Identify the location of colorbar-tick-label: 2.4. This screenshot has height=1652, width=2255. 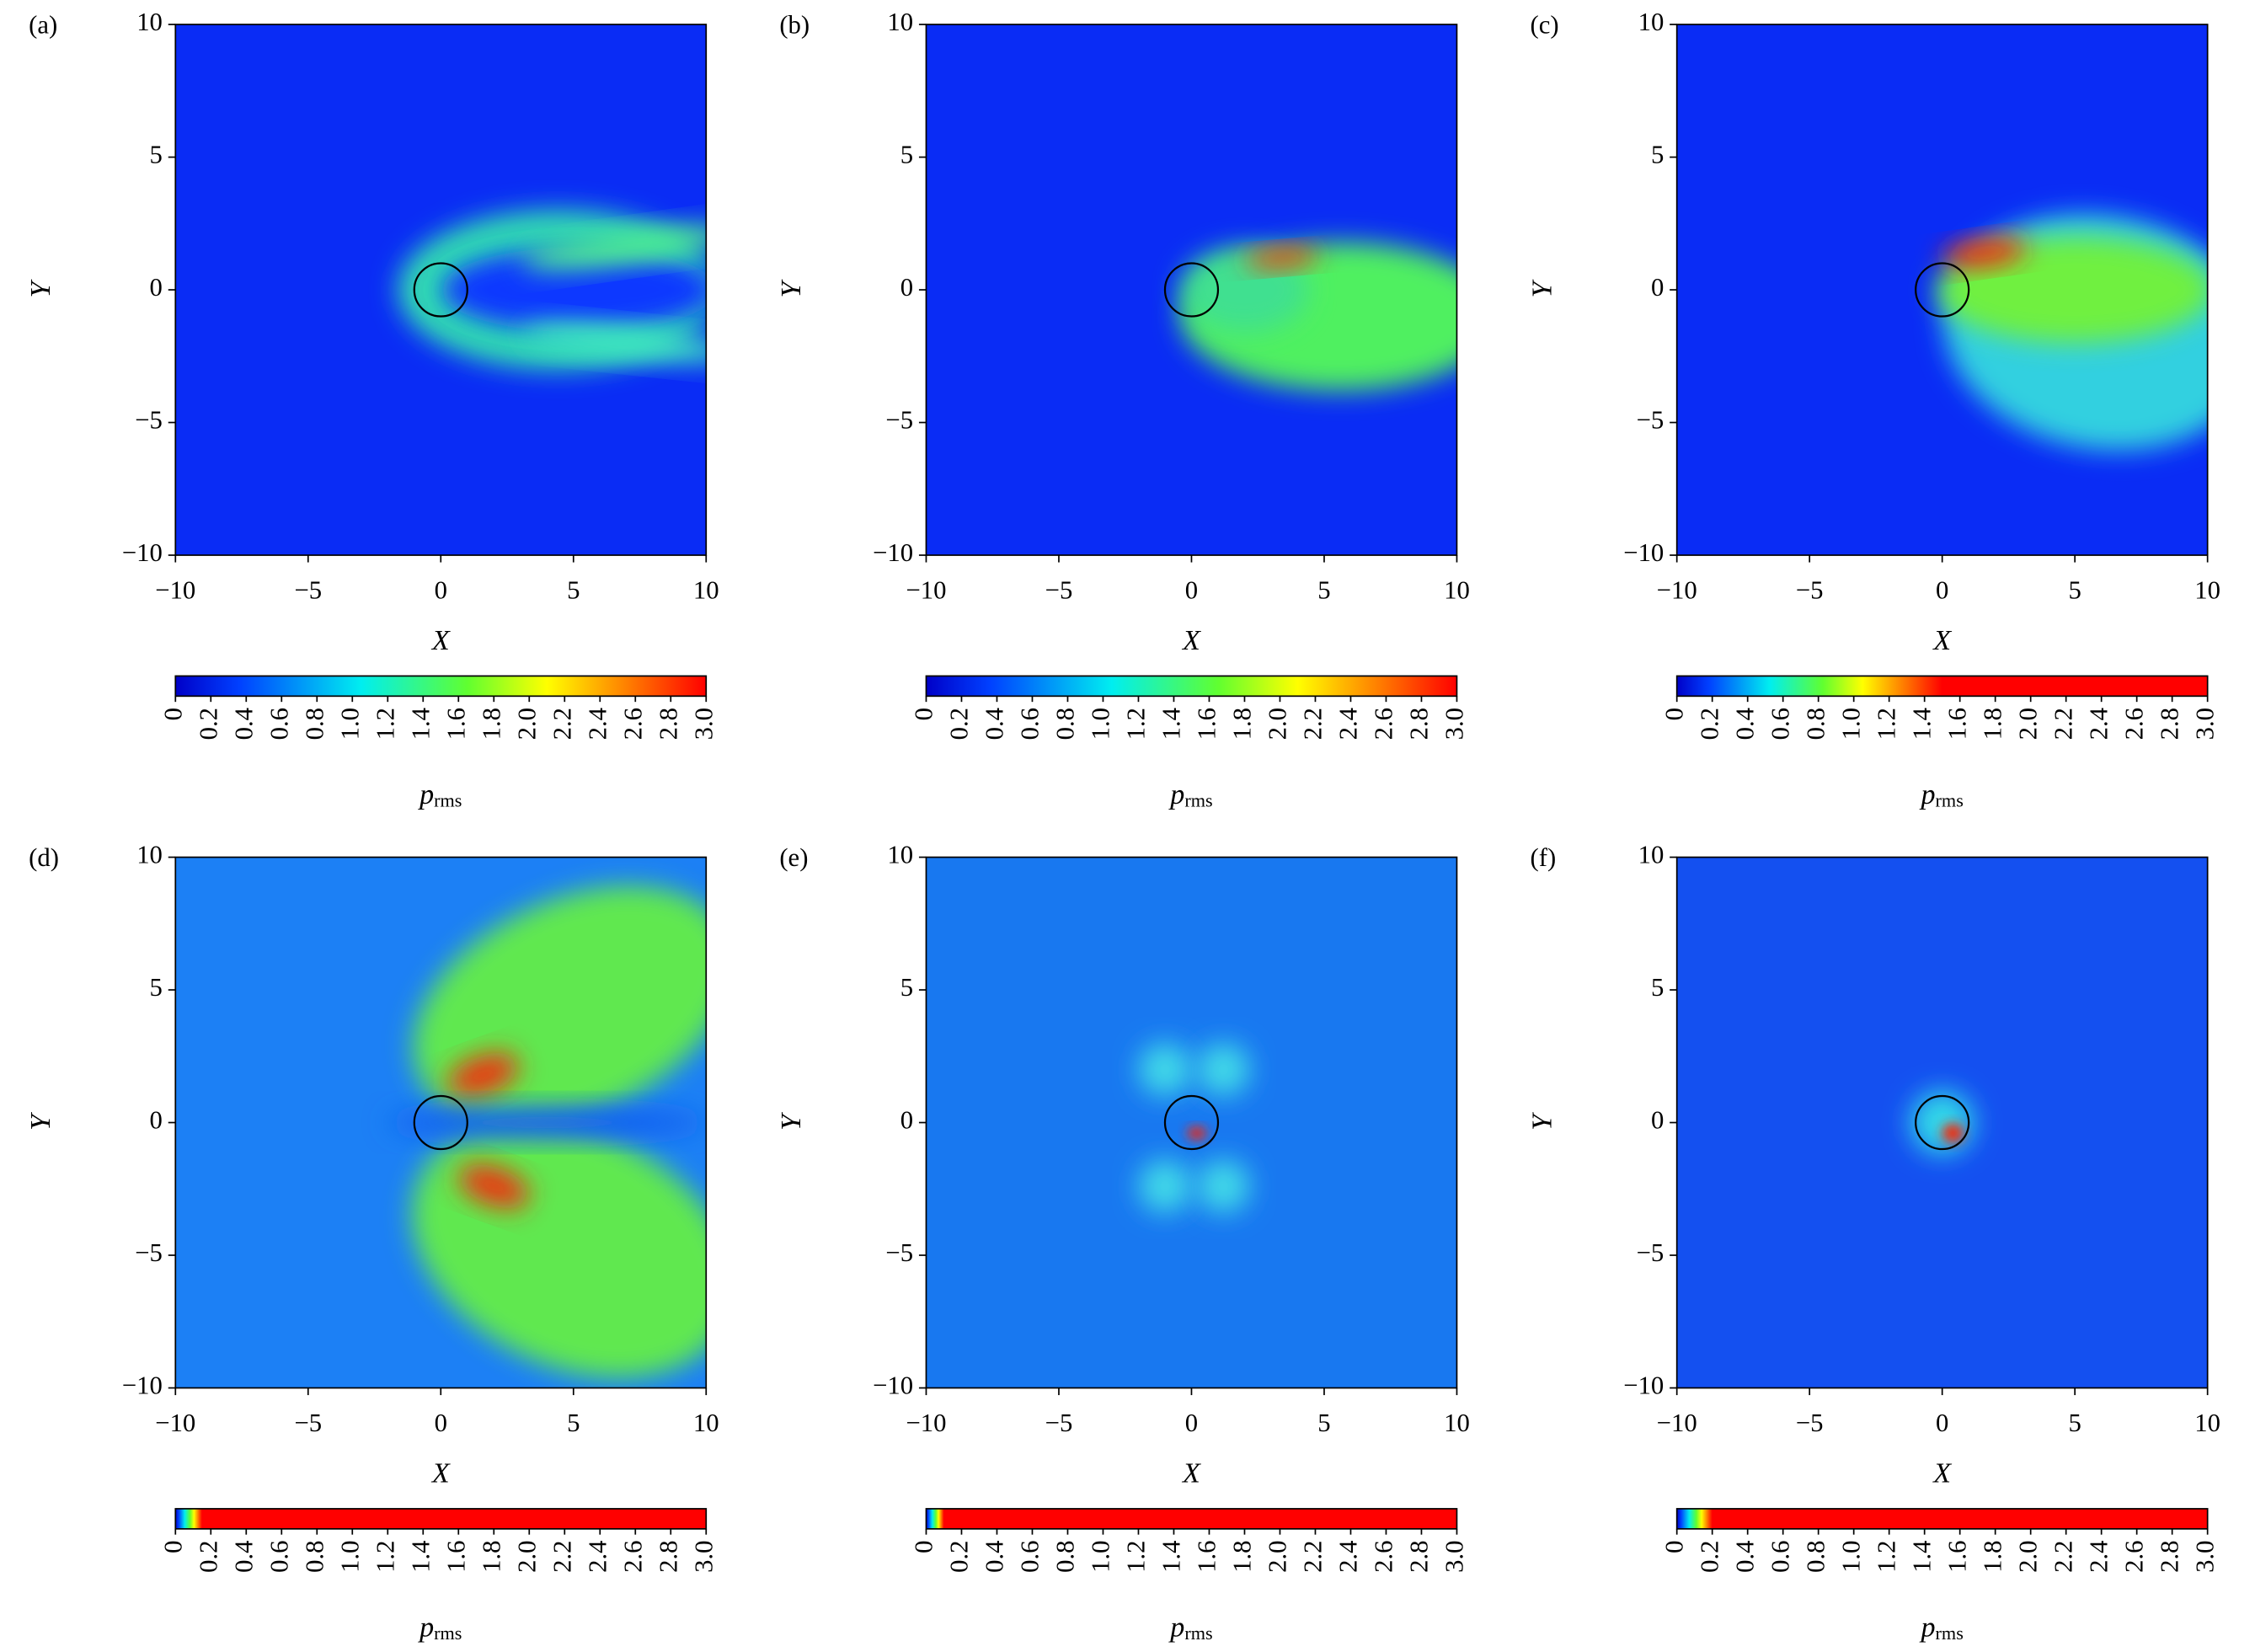
(597, 724).